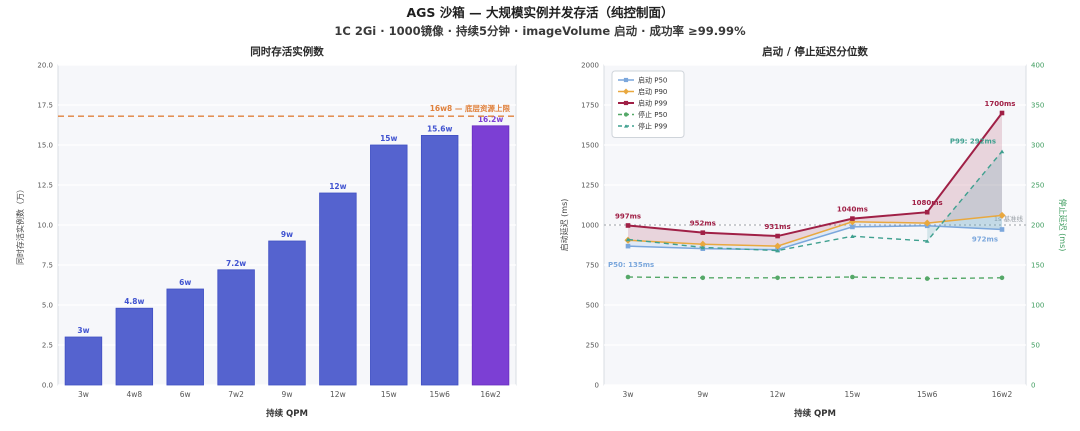 The width and height of the screenshot is (1080, 431). I want to click on svg-text: 停止 P99, so click(652, 126).